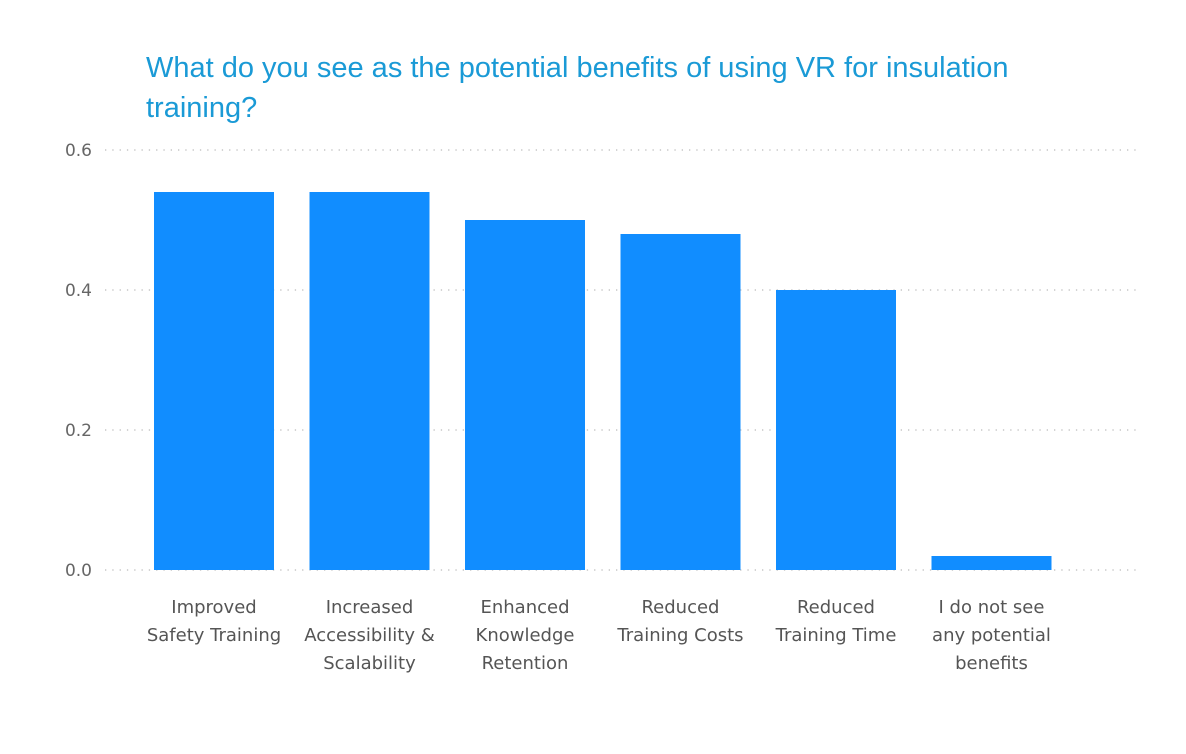 This screenshot has height=754, width=1186. What do you see at coordinates (78, 151) in the screenshot?
I see `y-tick-label: 0.6` at bounding box center [78, 151].